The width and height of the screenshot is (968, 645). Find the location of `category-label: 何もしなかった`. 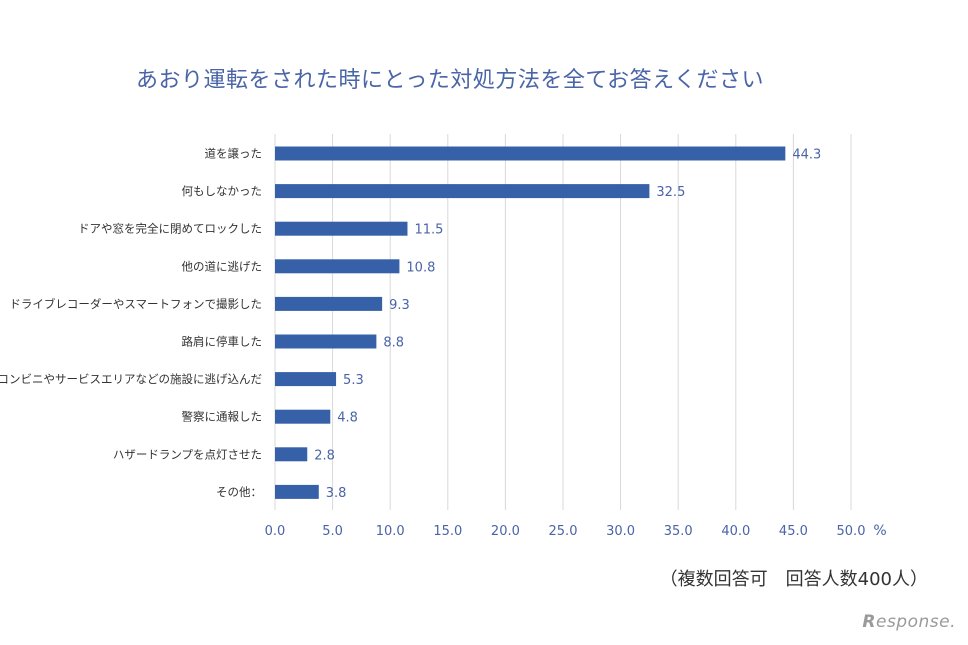

category-label: 何もしなかった is located at coordinates (222, 191).